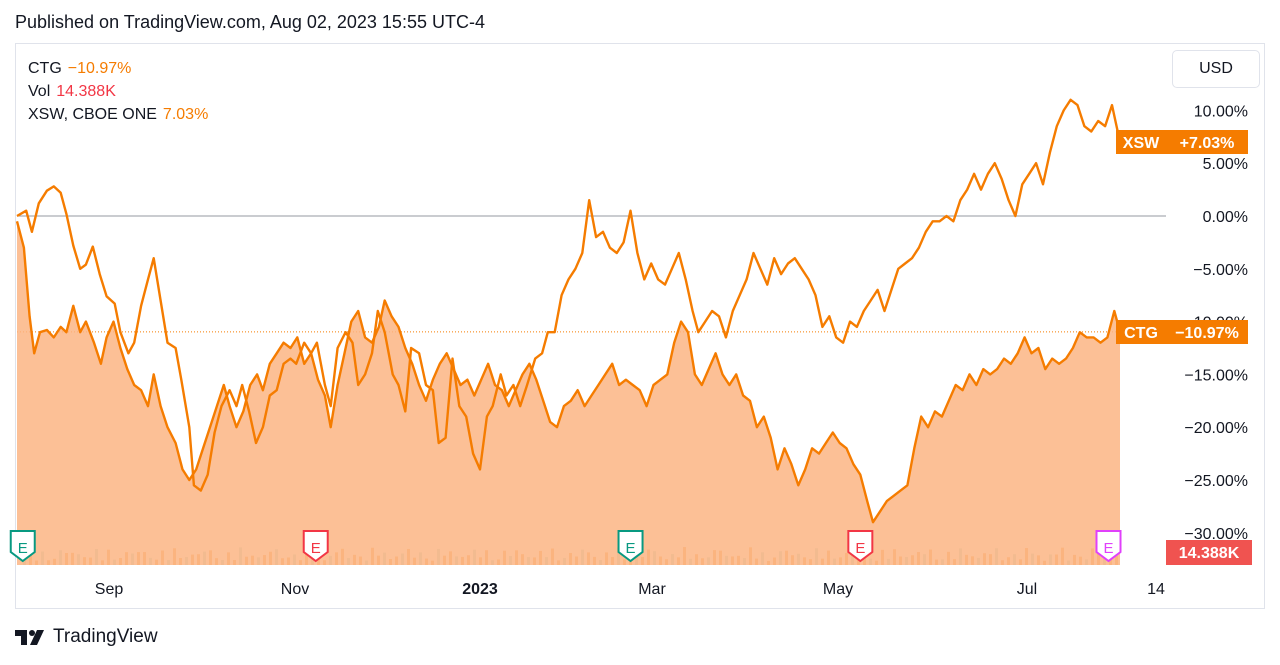  Describe the element at coordinates (29, 637) in the screenshot. I see `tradingview-logo-icon` at that location.